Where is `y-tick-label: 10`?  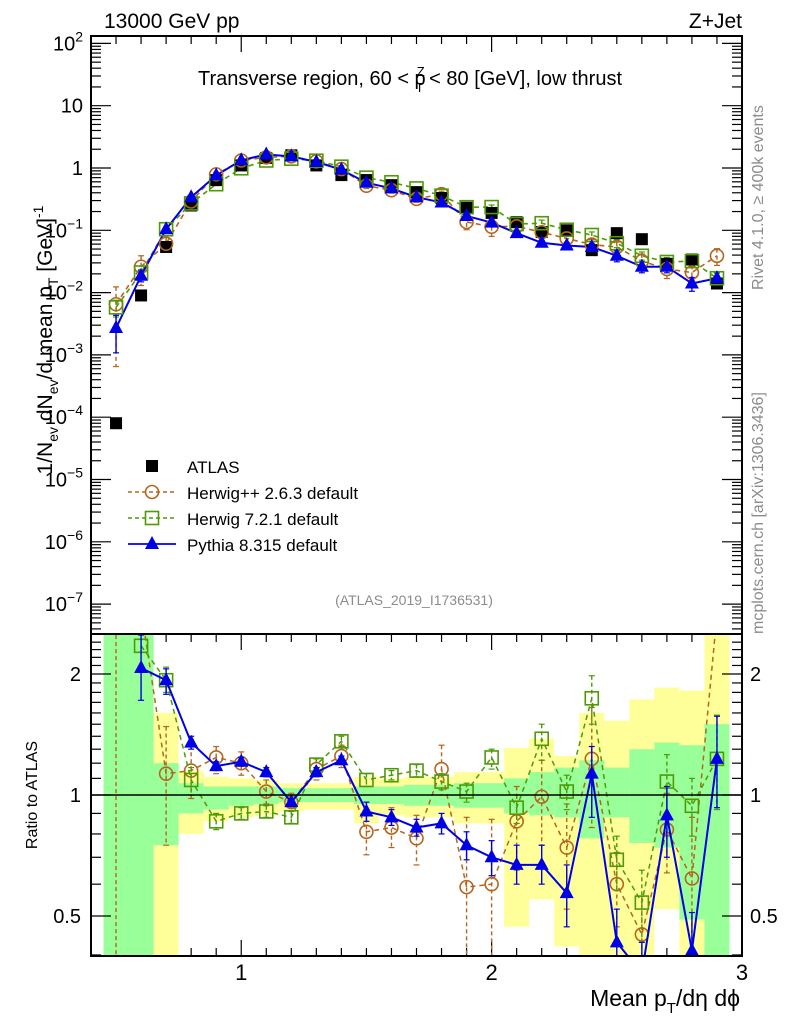
y-tick-label: 10 is located at coordinates (72, 107).